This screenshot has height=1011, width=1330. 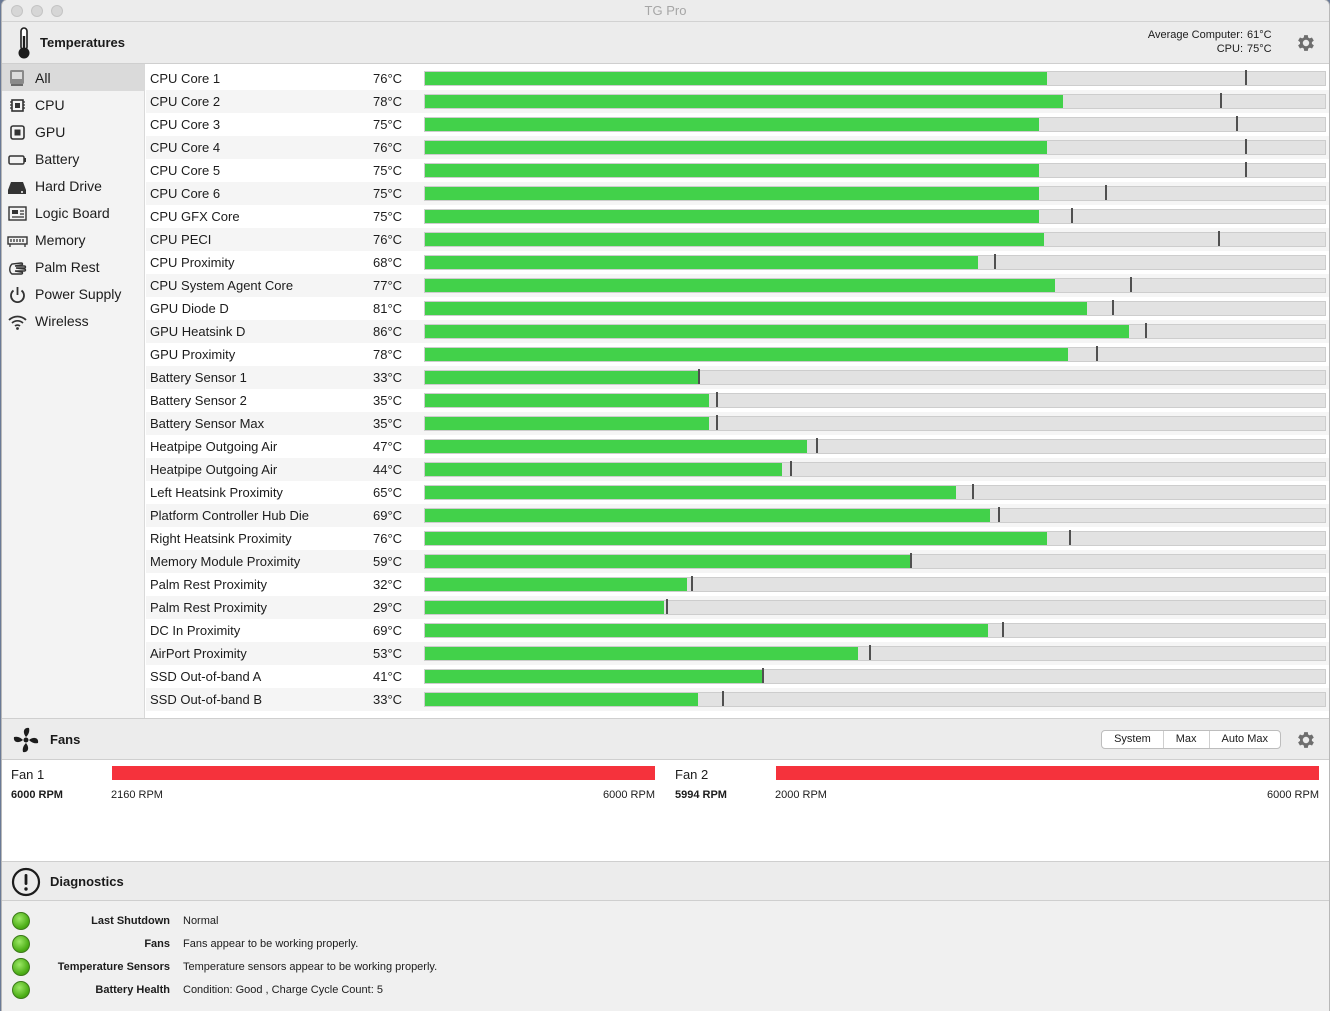 What do you see at coordinates (137, 795) in the screenshot?
I see `fan-1-min-rpm: 2160 RPM` at bounding box center [137, 795].